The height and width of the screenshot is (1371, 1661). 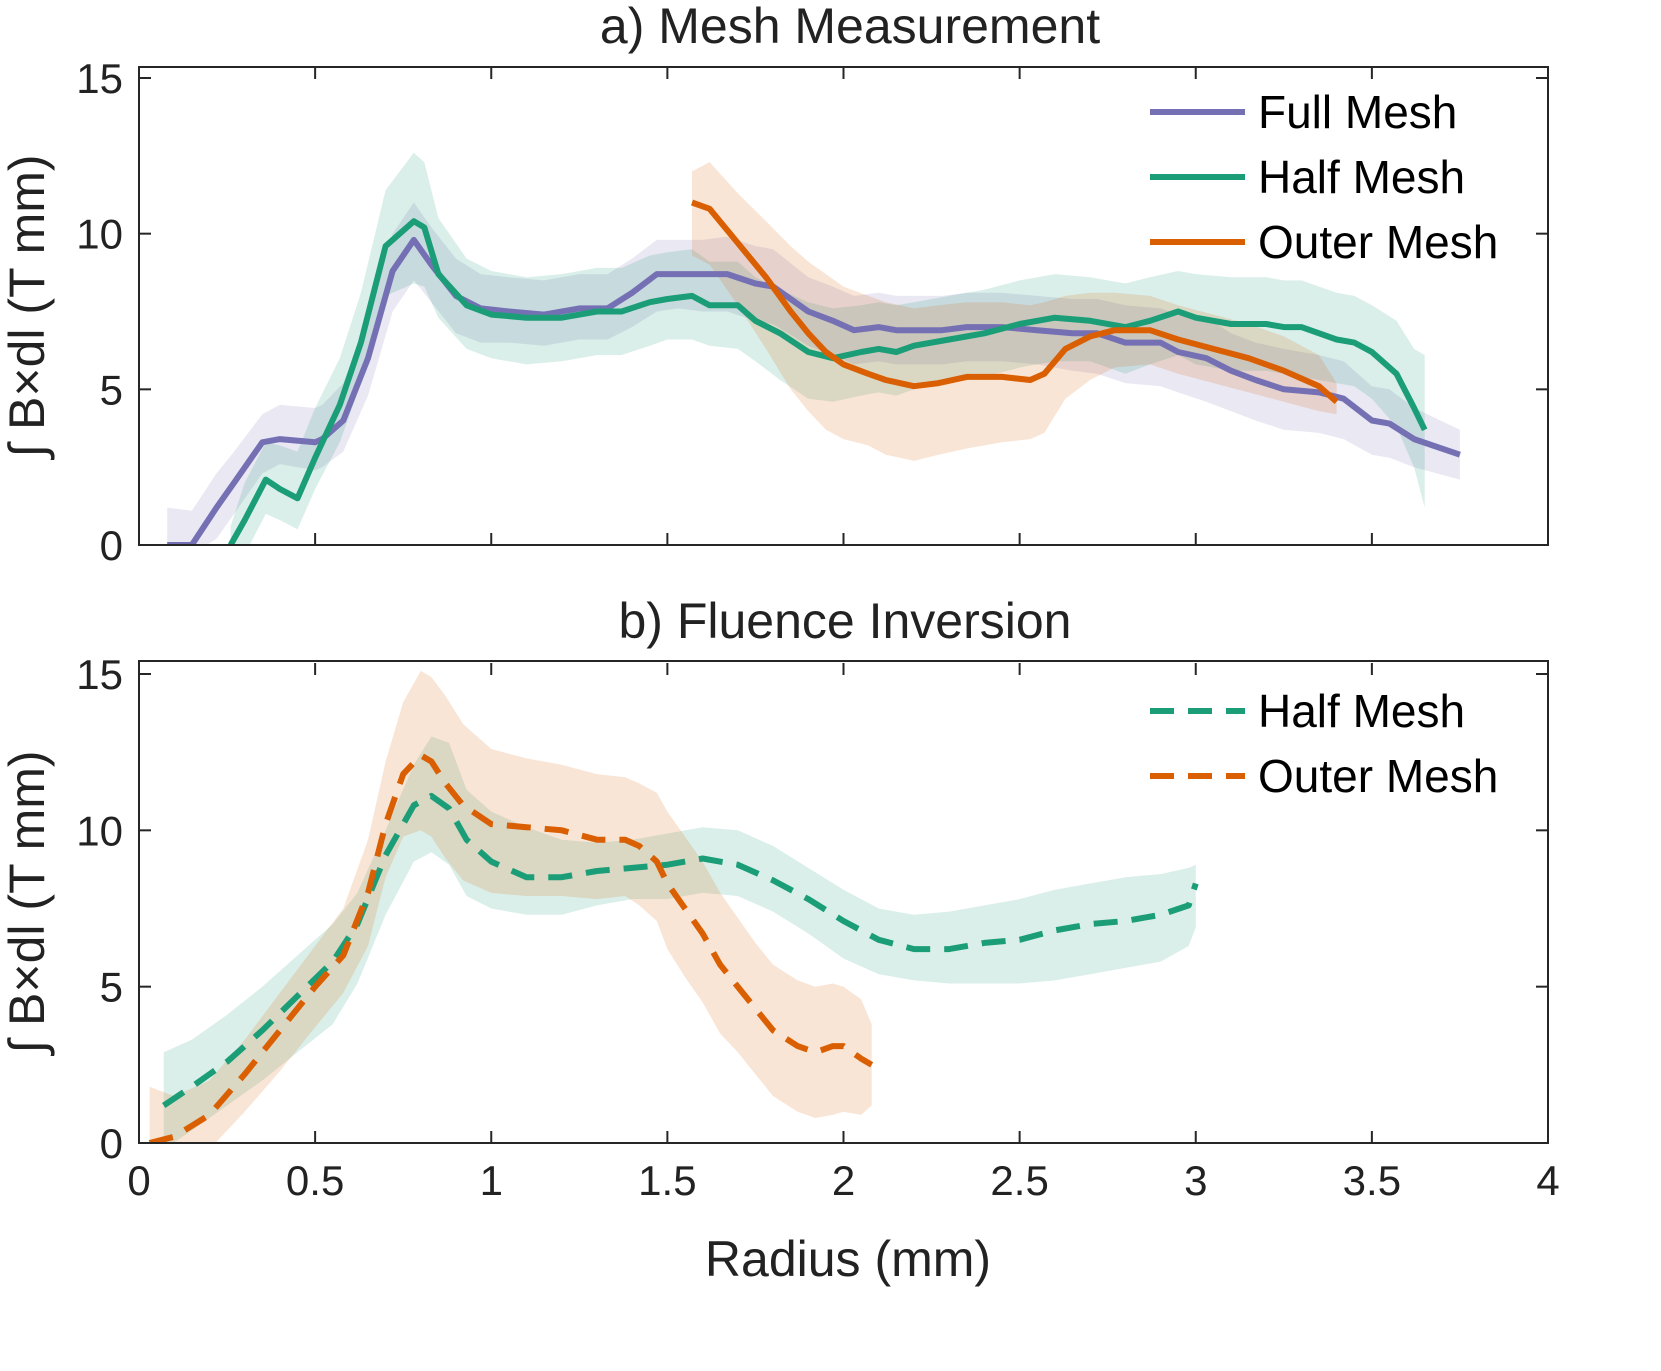 What do you see at coordinates (1357, 112) in the screenshot?
I see `legend-label-full-mesh: Full Mesh` at bounding box center [1357, 112].